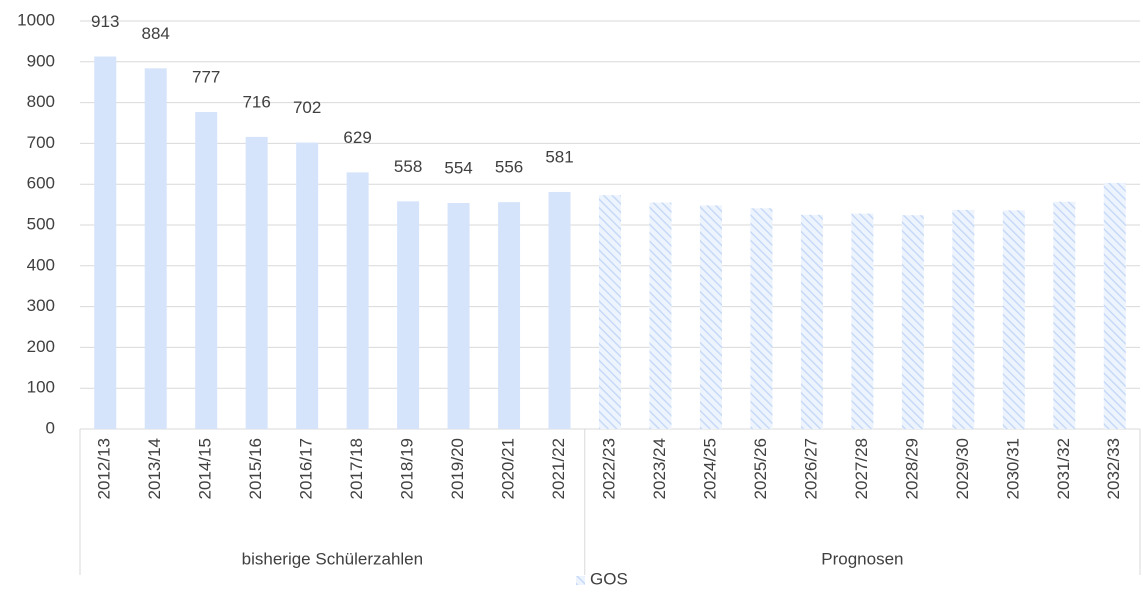 This screenshot has height=595, width=1143. What do you see at coordinates (608, 468) in the screenshot?
I see `x-tick-label: 2022/23` at bounding box center [608, 468].